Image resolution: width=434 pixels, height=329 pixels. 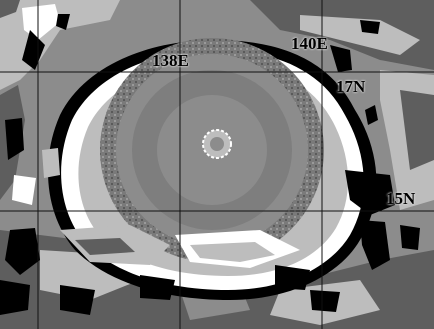 I want to click on lat-label-17n: 17N, so click(x=351, y=86).